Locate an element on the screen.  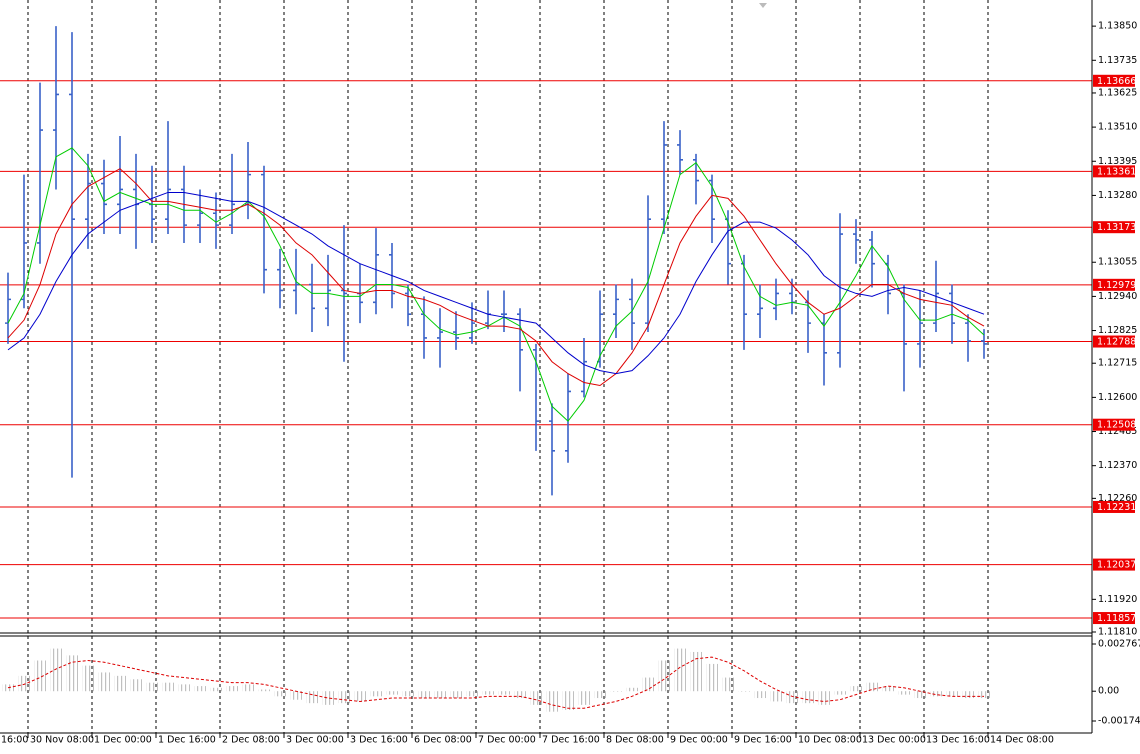
x-tick-label: 10 Dec 08:00 is located at coordinates (830, 740).